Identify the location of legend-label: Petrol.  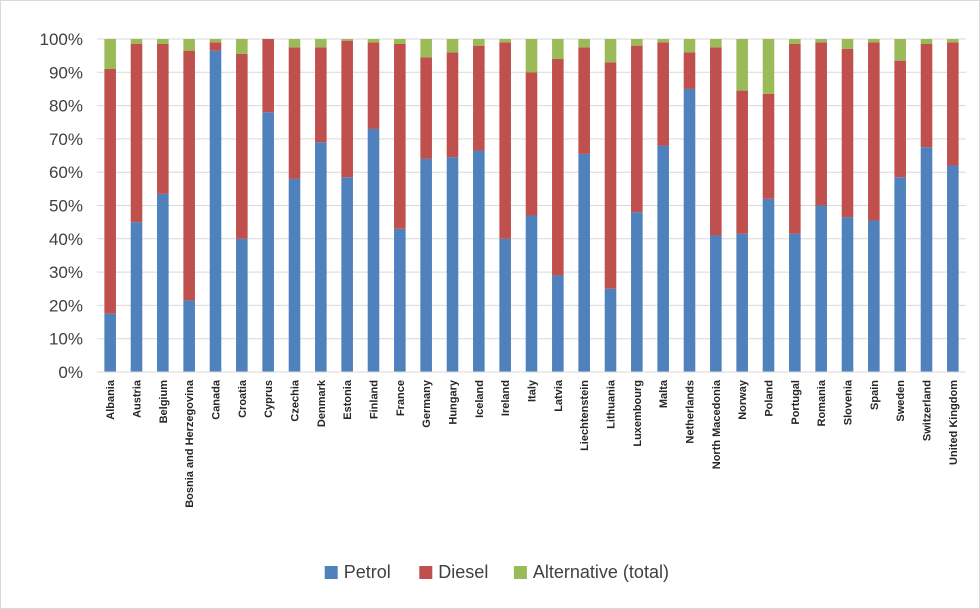
(367, 572).